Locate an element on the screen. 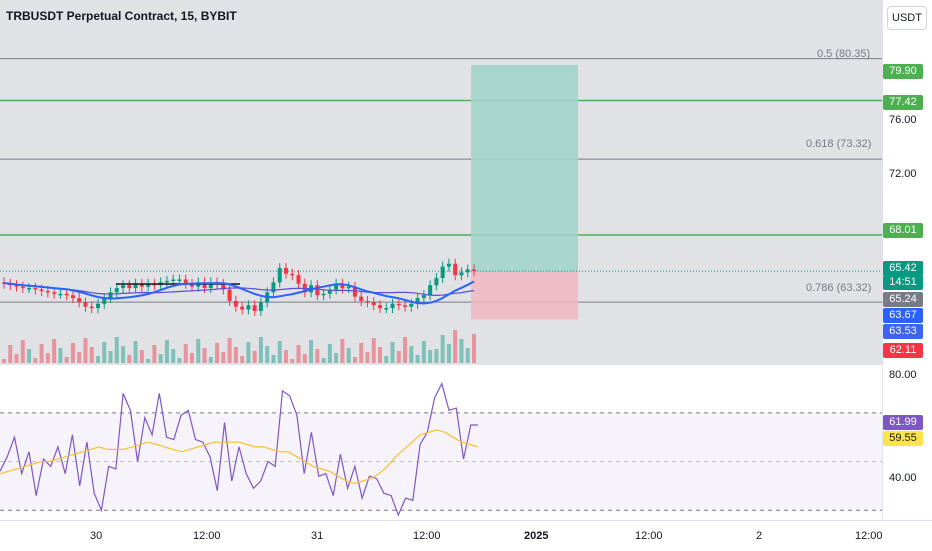 Image resolution: width=932 pixels, height=551 pixels. symbol-title: TRBUSDT Perpetual Contract, 15, BYBIT is located at coordinates (121, 16).